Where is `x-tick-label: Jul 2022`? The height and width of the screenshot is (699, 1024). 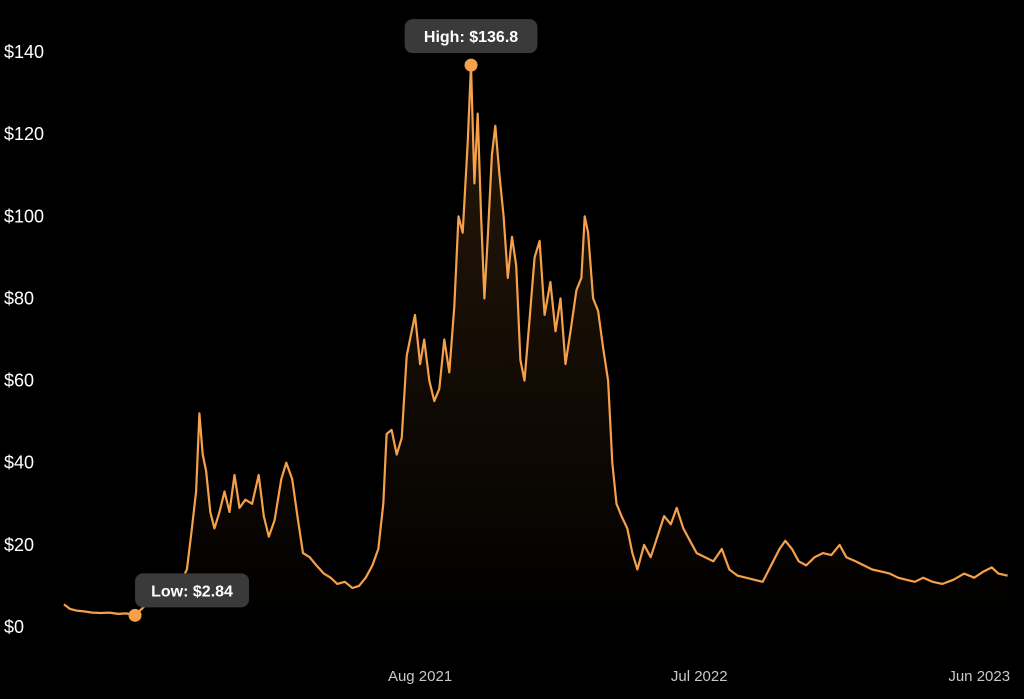
x-tick-label: Jul 2022 is located at coordinates (699, 676).